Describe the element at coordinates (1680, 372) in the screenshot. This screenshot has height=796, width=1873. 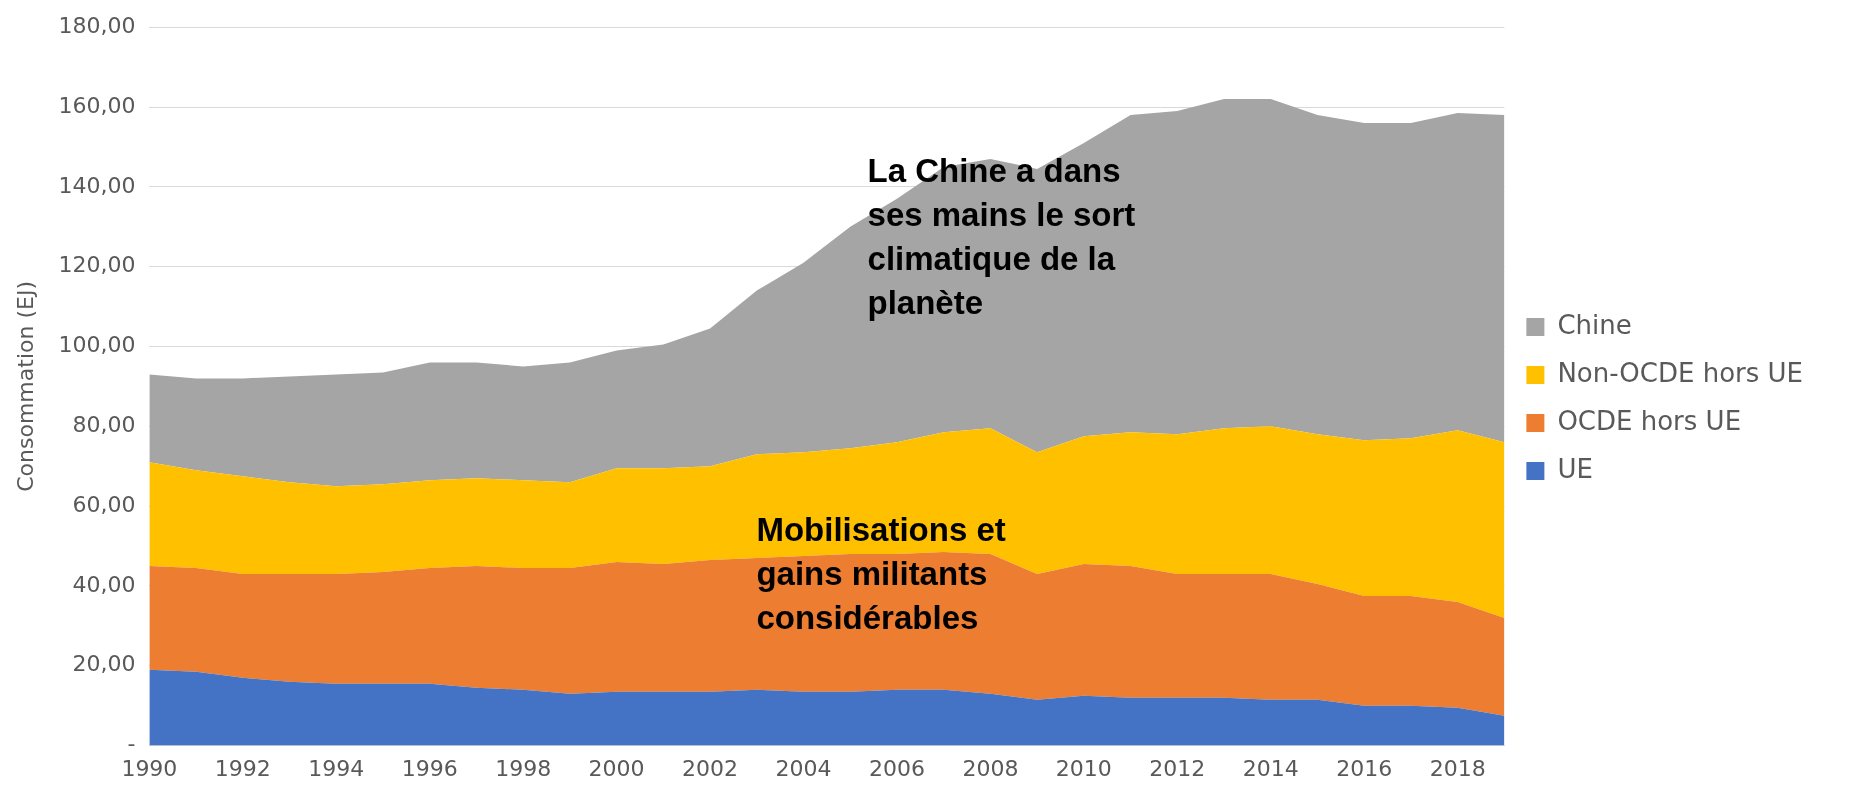
I see `legend-label: Non-OCDE hors UE` at that location.